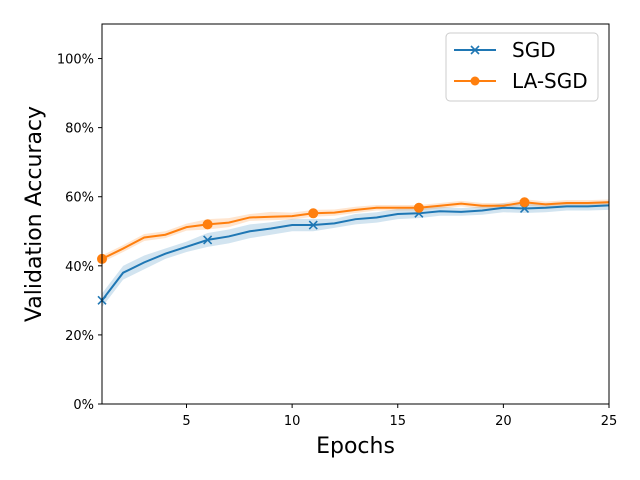 This screenshot has height=480, width=640. What do you see at coordinates (475, 50) in the screenshot?
I see `legend-marker-sgd` at bounding box center [475, 50].